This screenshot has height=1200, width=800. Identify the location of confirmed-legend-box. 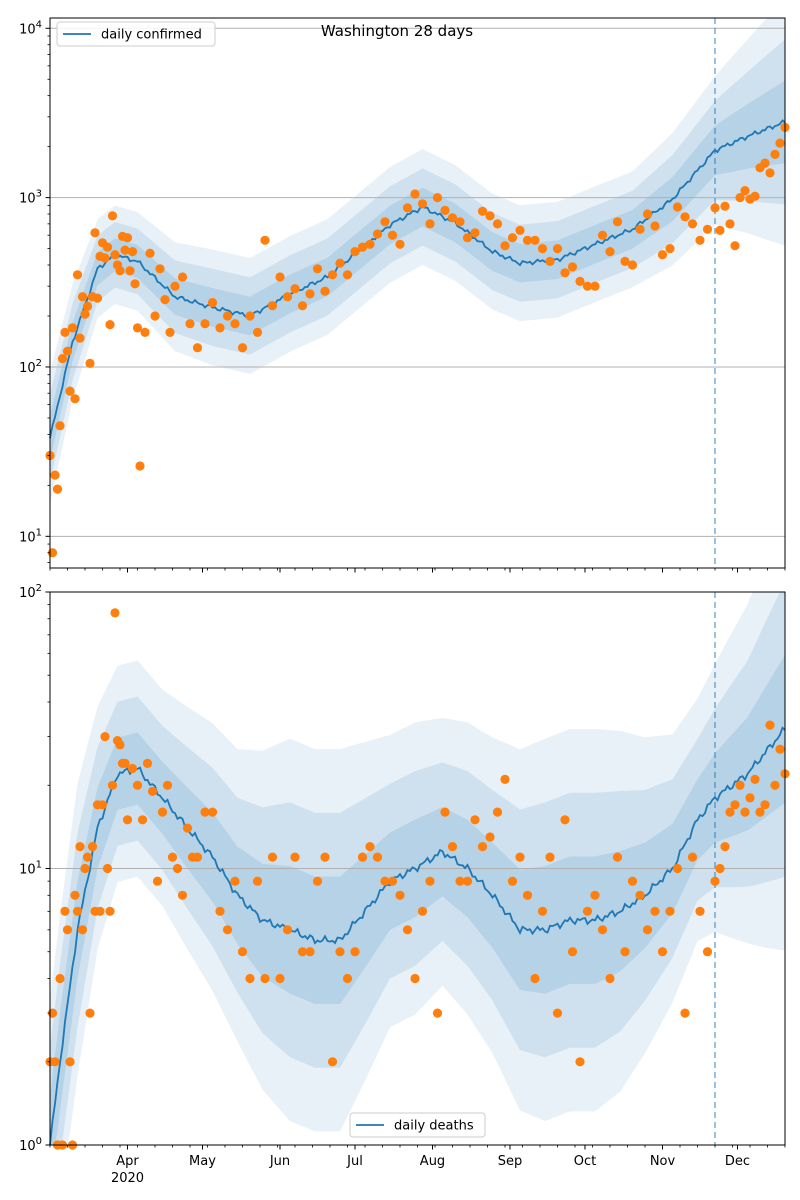
(136, 34).